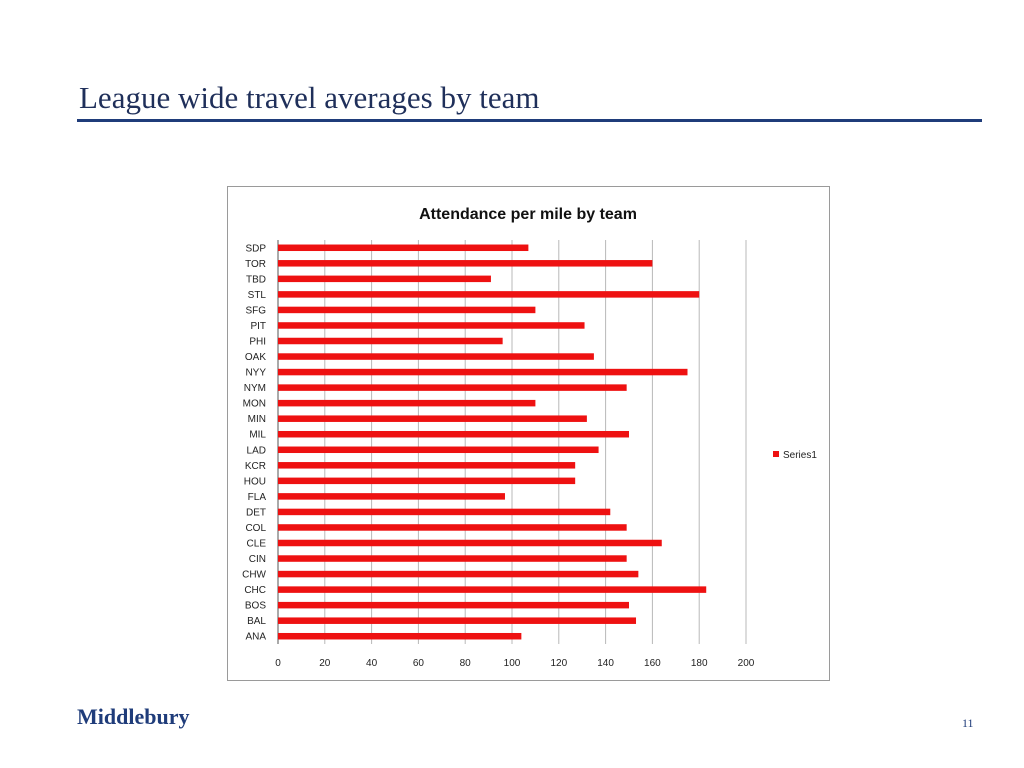 This screenshot has width=1024, height=768. I want to click on category-label-phi: PHI, so click(257, 342).